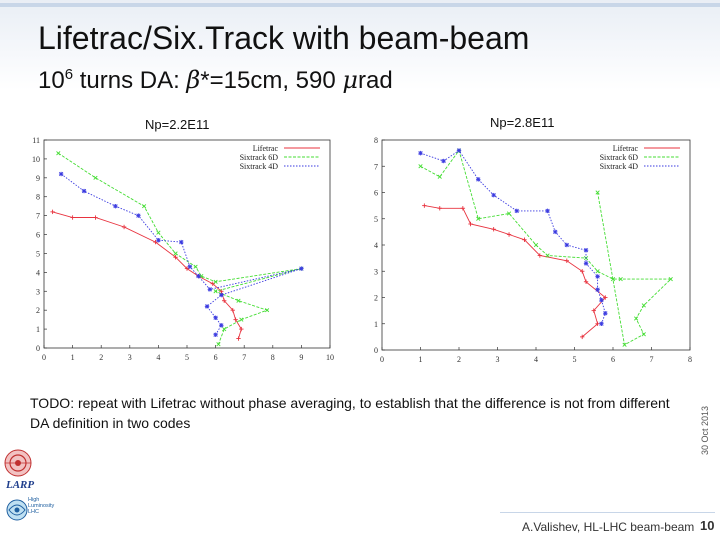 This screenshot has width=720, height=540. What do you see at coordinates (608, 527) in the screenshot?
I see `footer-author: A.Valishev, HL-LHC beam-beam` at bounding box center [608, 527].